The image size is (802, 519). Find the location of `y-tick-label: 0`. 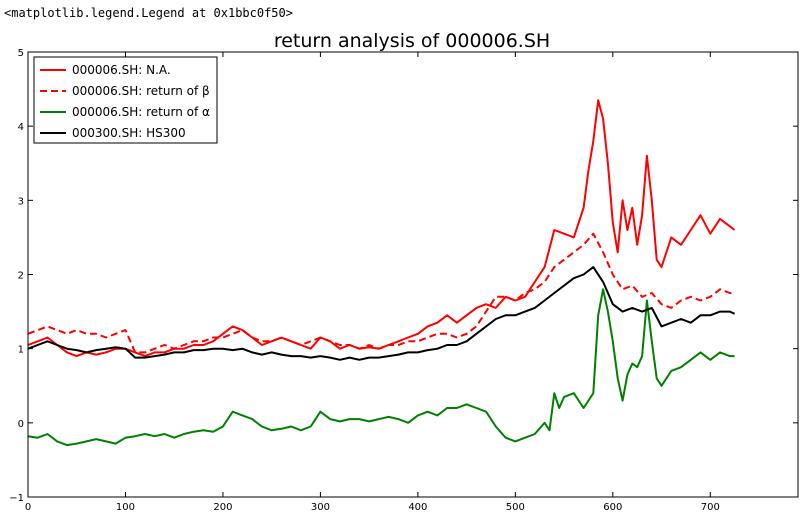

y-tick-label: 0 is located at coordinates (21, 424).